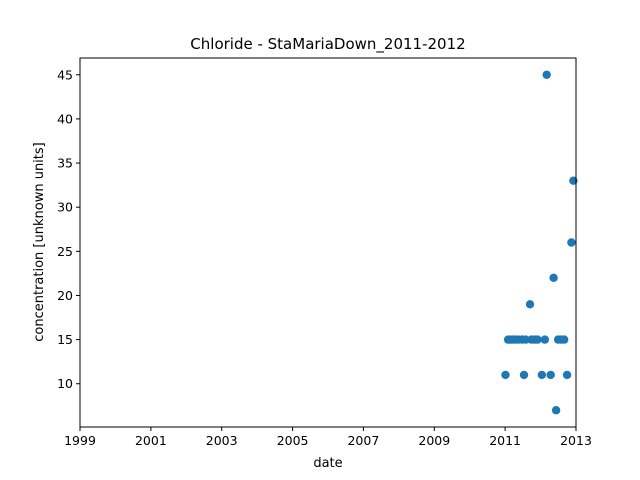 This screenshot has width=640, height=480. I want to click on y-tick-label-20: 20, so click(65, 295).